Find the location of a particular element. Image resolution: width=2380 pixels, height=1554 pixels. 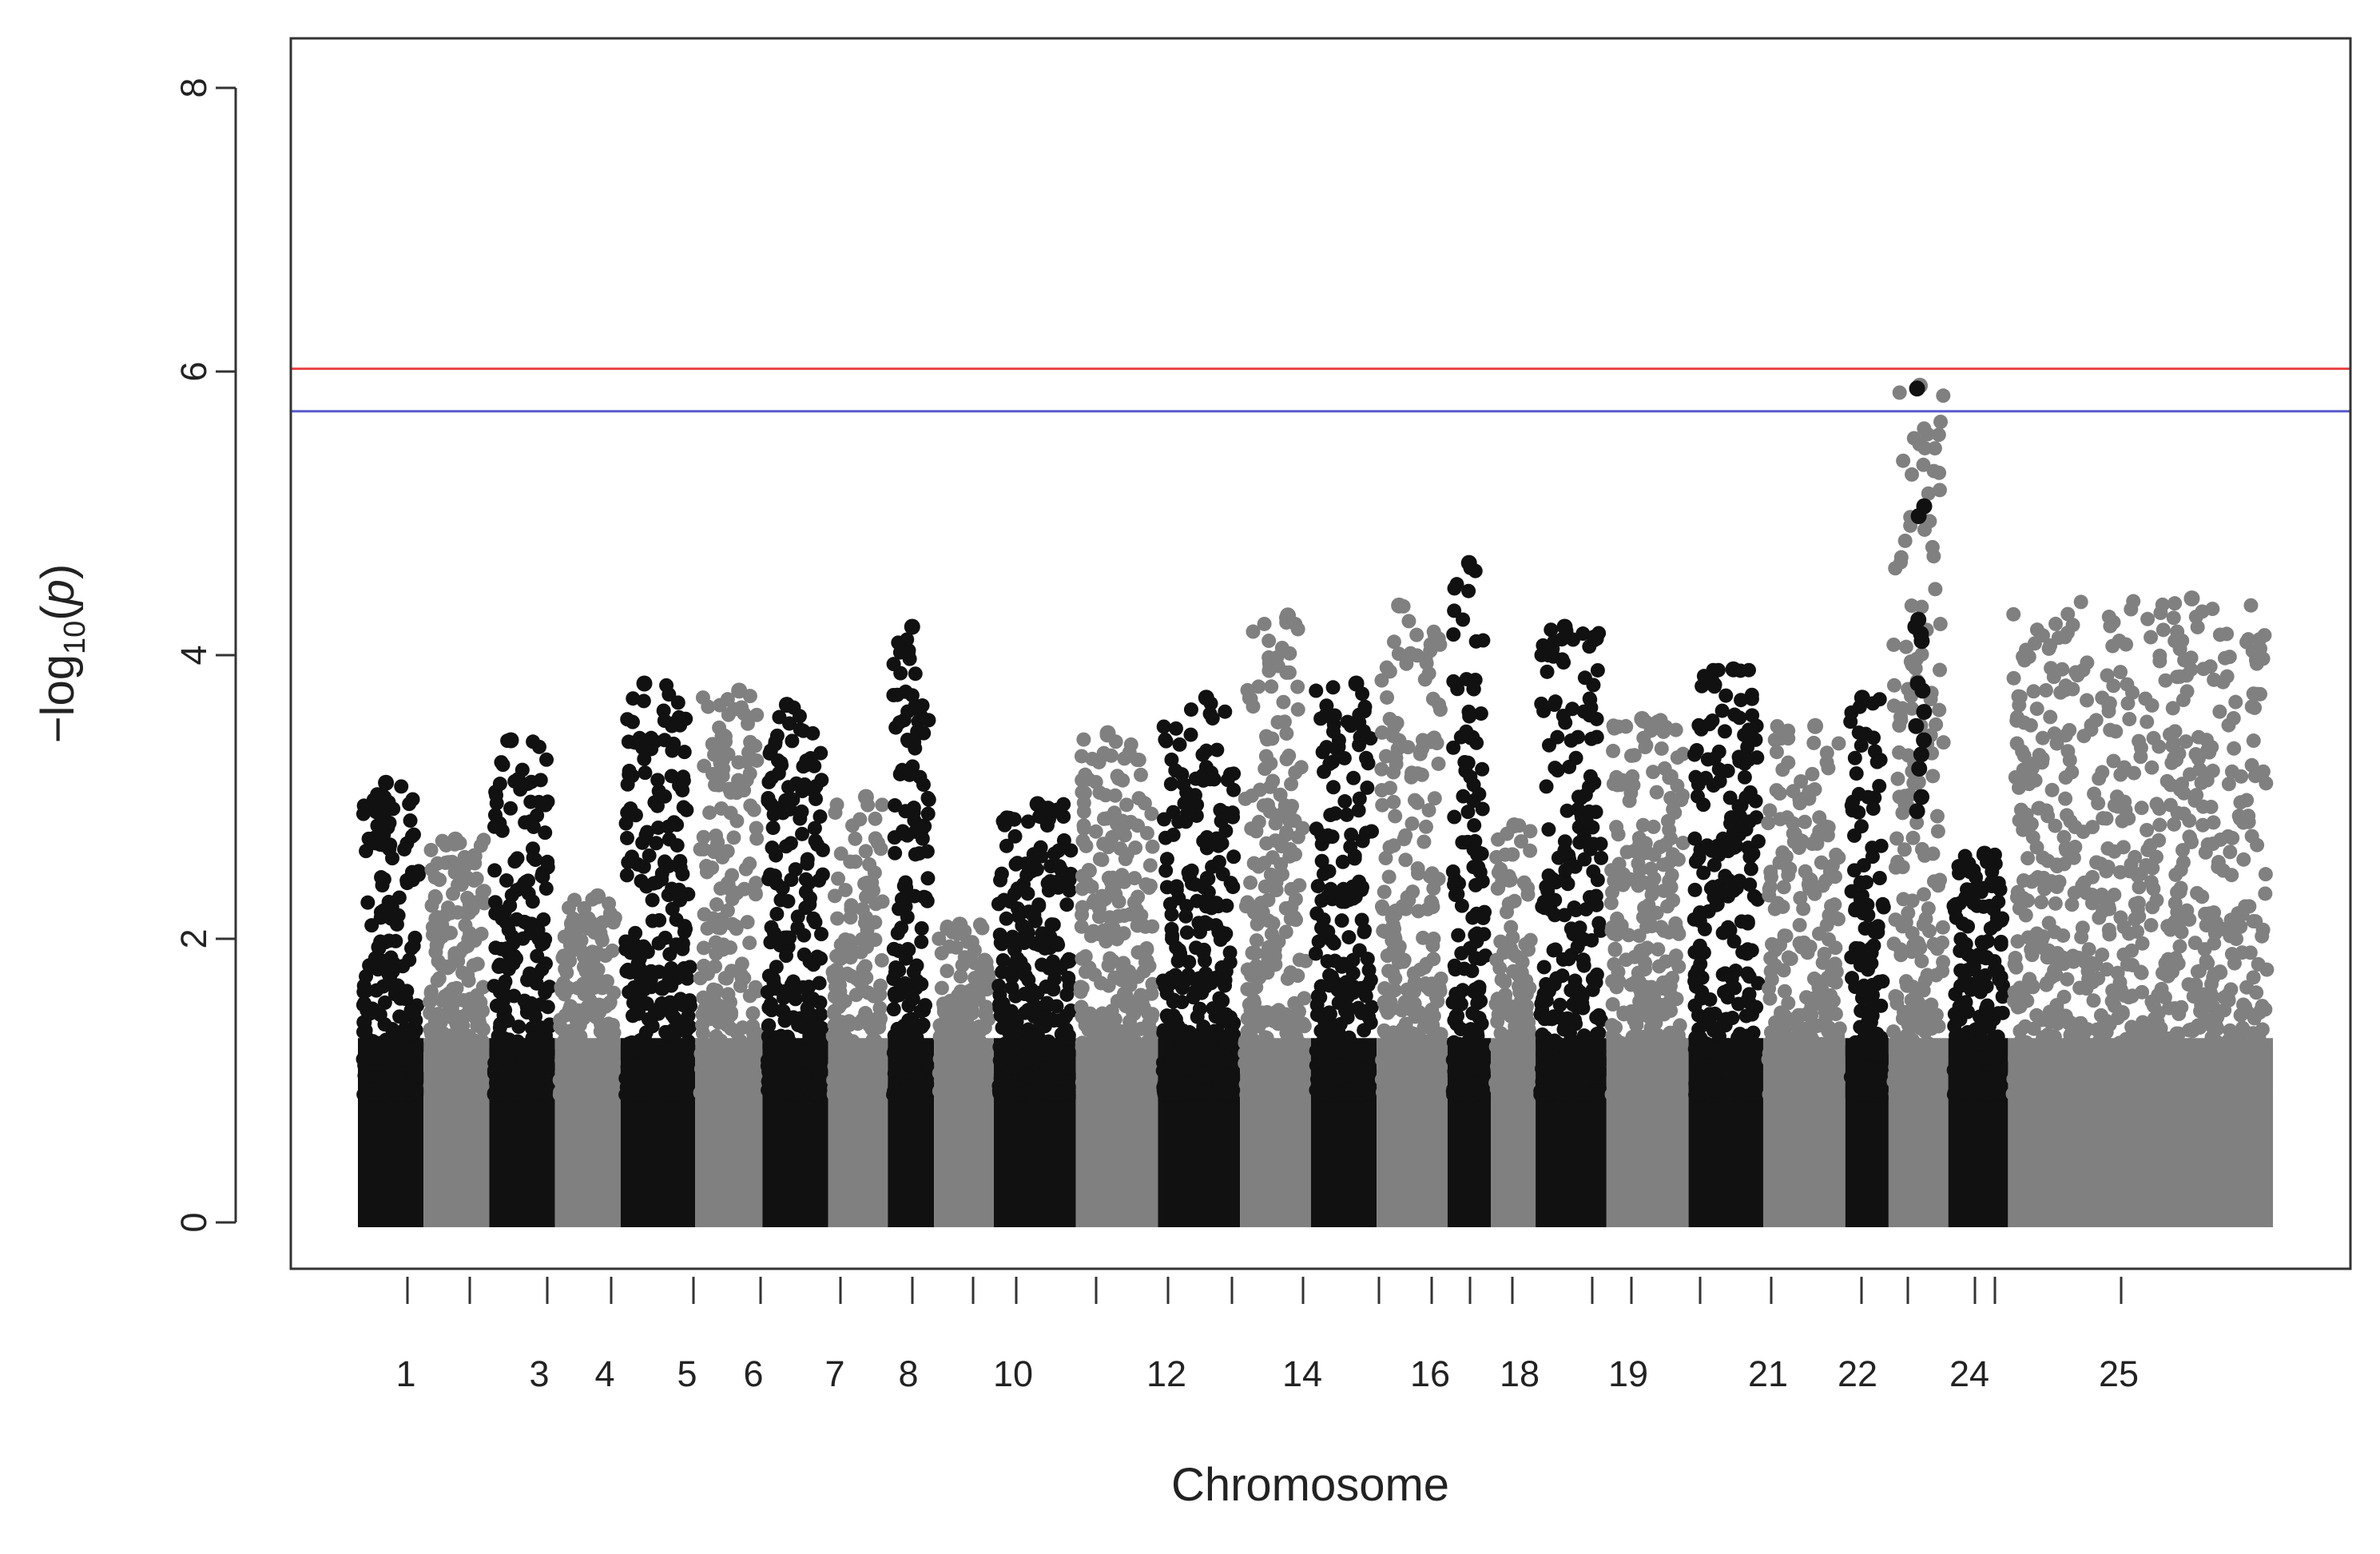

top-snp-point is located at coordinates (960, 924).